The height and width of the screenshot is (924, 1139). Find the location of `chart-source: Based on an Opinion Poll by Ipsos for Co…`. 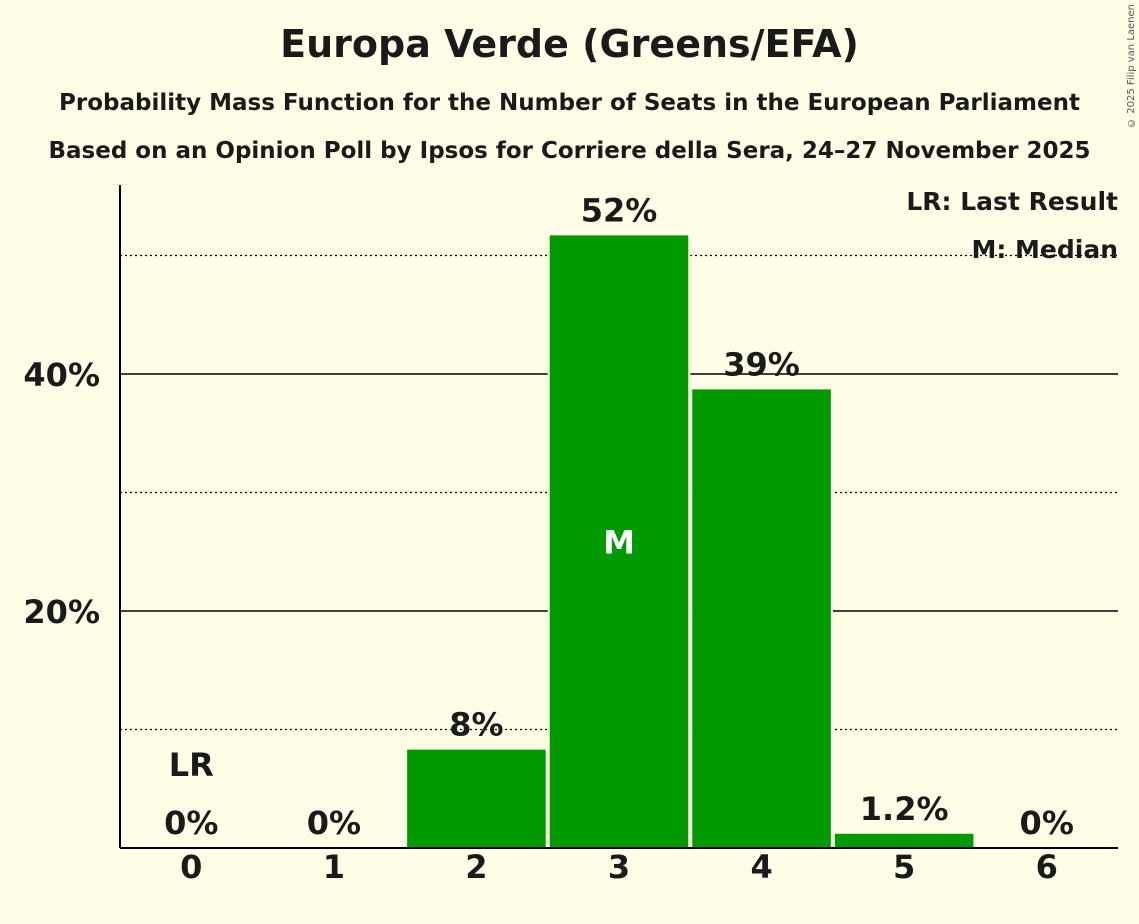

chart-source: Based on an Opinion Poll by Ipsos for Co… is located at coordinates (569, 151).